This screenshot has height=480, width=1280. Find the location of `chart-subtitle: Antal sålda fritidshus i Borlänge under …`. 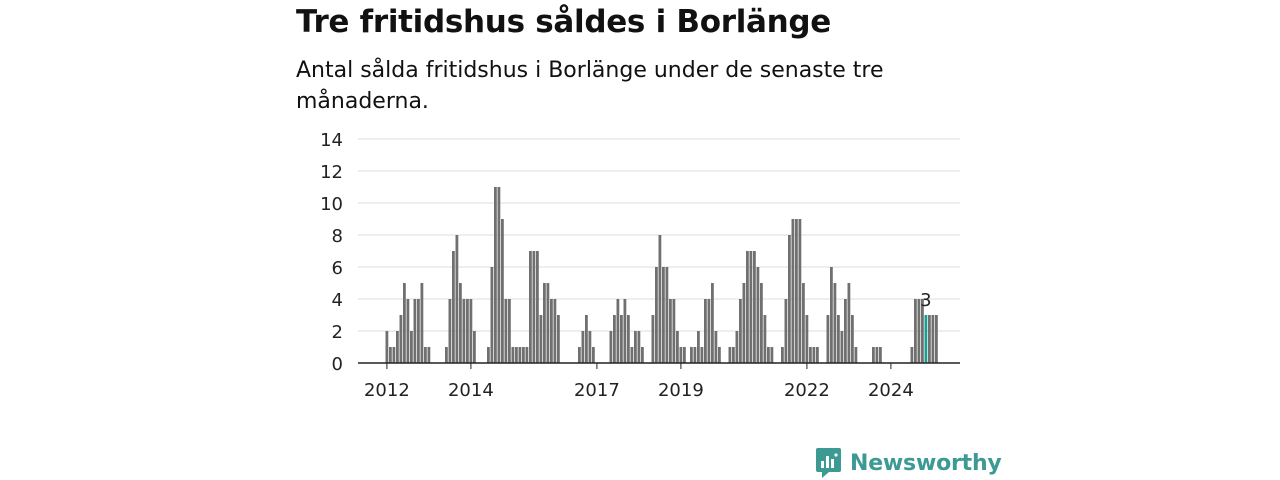

chart-subtitle: Antal sålda fritidshus i Borlänge under … is located at coordinates (590, 86).